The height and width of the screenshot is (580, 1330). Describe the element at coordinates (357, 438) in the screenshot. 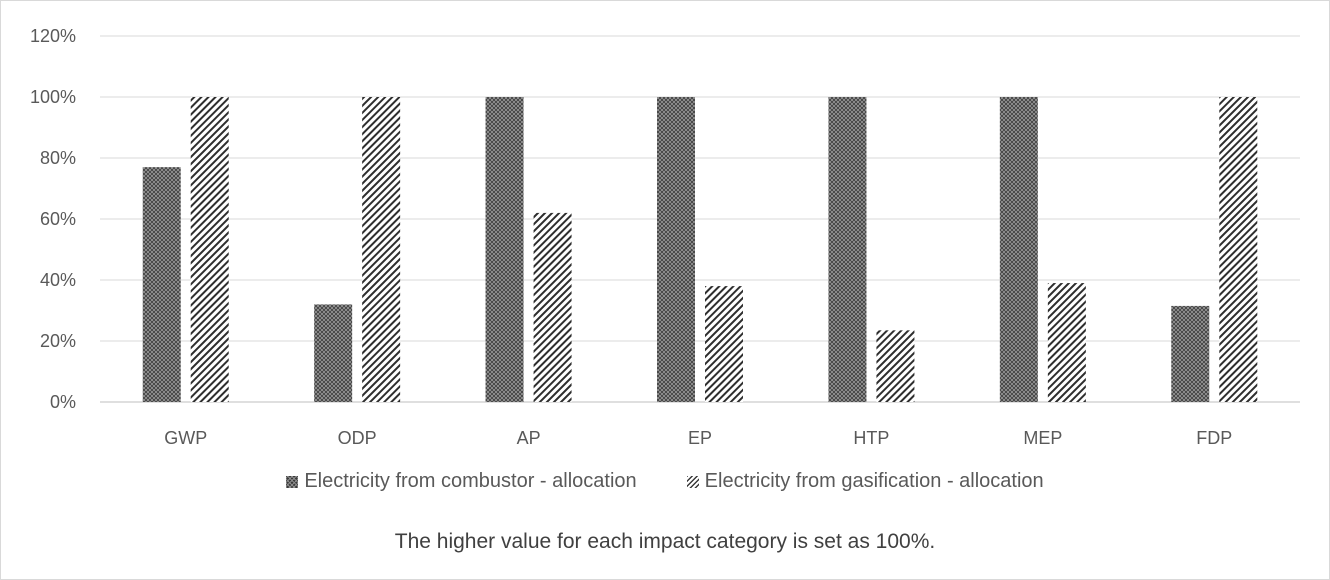

I see `x-tick-label: ODP` at that location.